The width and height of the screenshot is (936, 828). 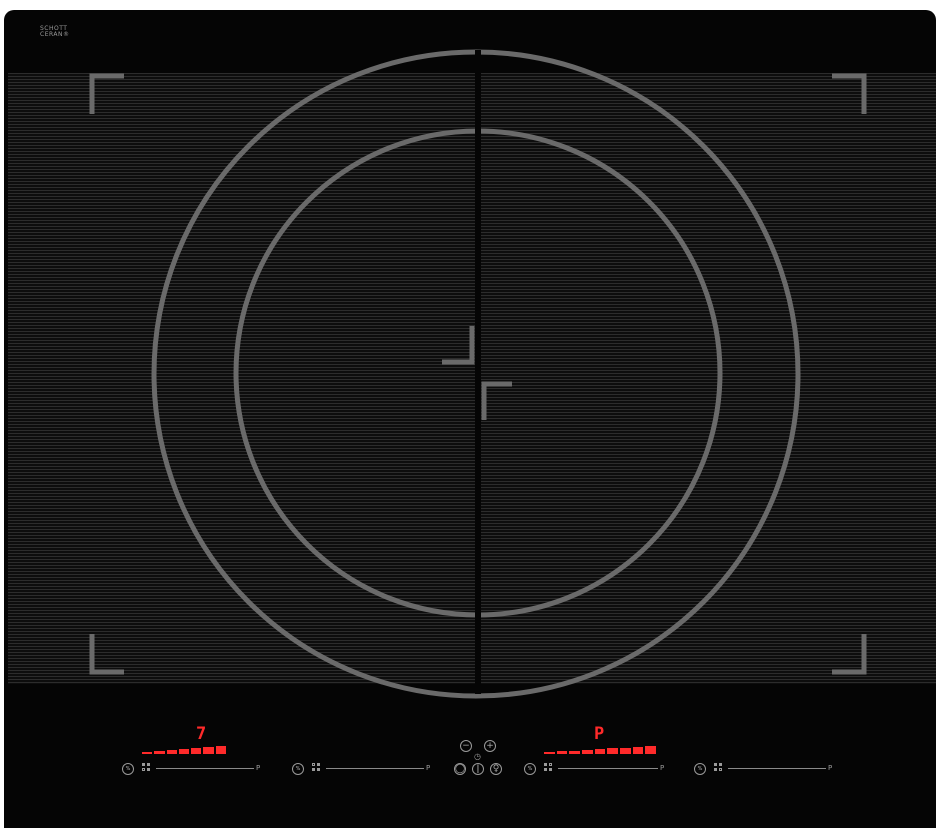 I want to click on center-mark-right, so click(x=496, y=400).